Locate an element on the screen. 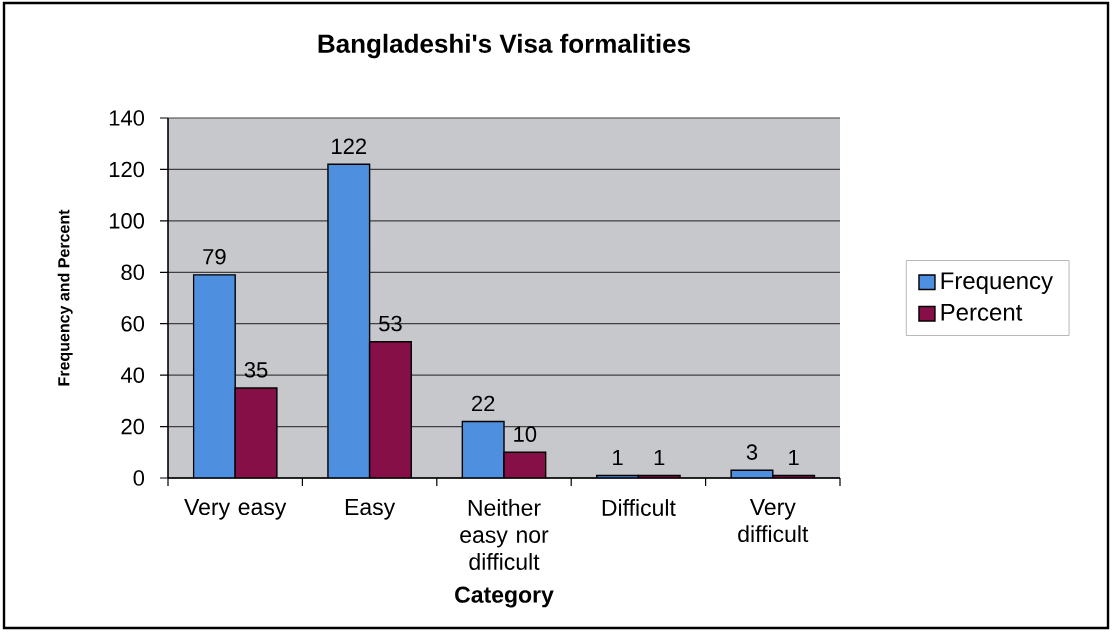 Image resolution: width=1113 pixels, height=634 pixels. legend-label: Percent is located at coordinates (982, 312).